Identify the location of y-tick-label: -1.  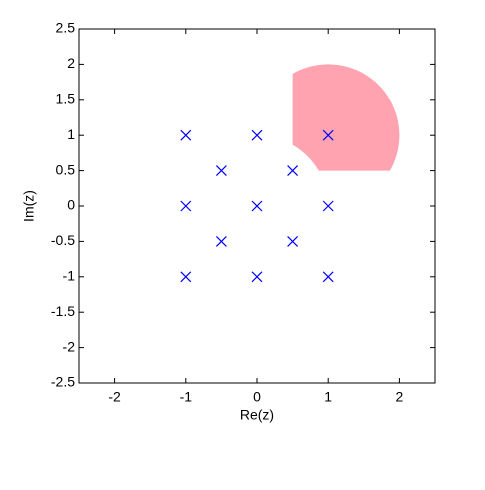
(69, 276).